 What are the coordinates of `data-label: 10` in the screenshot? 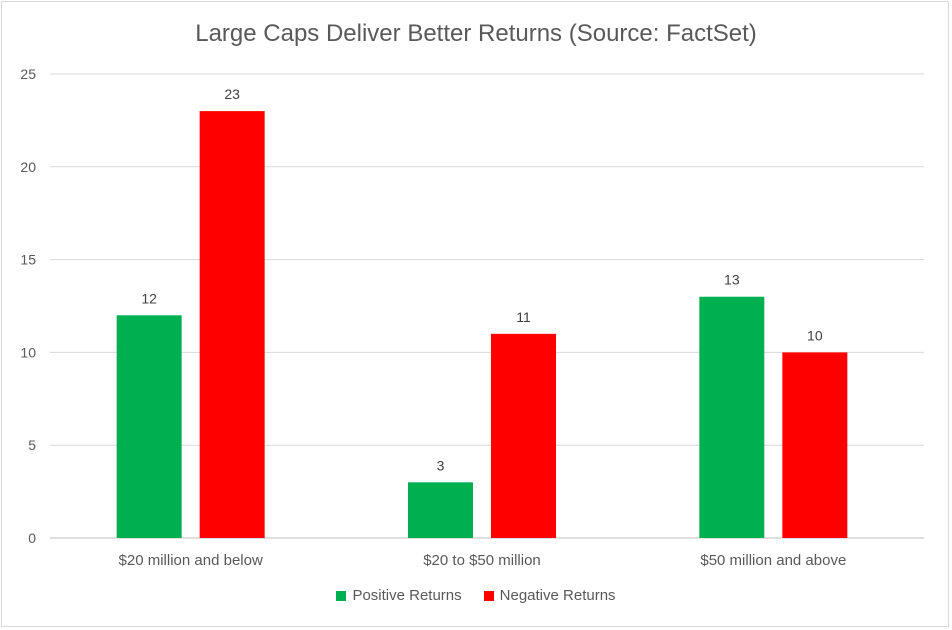 It's located at (815, 335).